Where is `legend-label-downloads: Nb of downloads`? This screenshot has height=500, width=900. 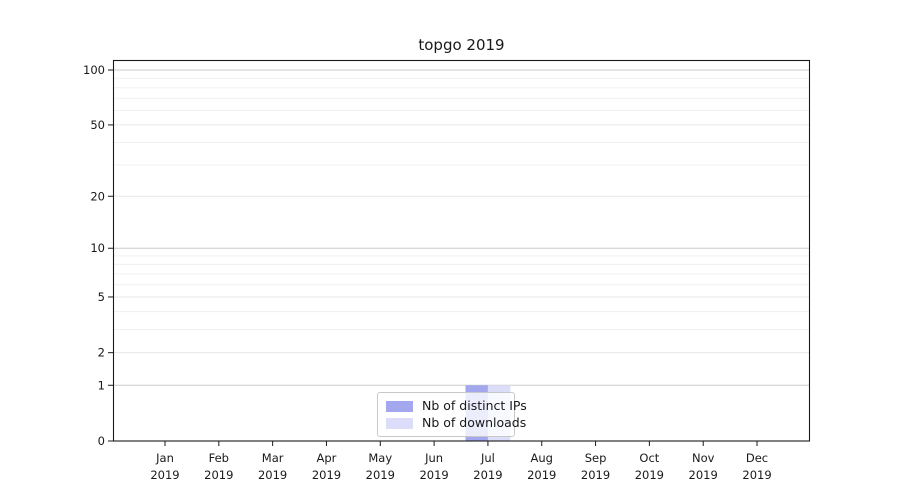
legend-label-downloads: Nb of downloads is located at coordinates (474, 422).